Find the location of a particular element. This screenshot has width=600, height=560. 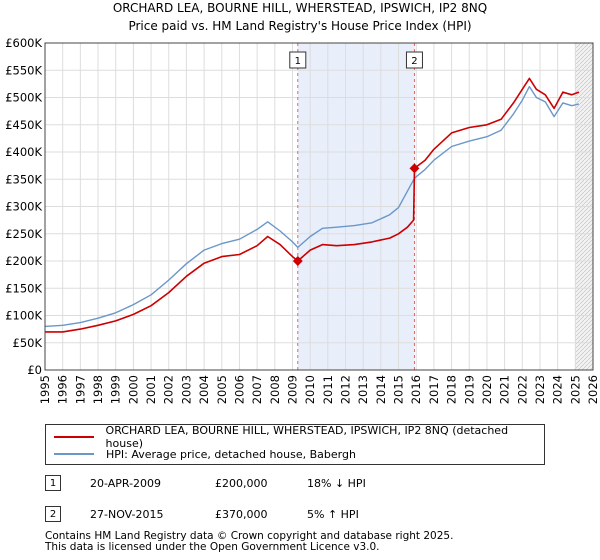

sale-price-2: £370,000 is located at coordinates (241, 514).